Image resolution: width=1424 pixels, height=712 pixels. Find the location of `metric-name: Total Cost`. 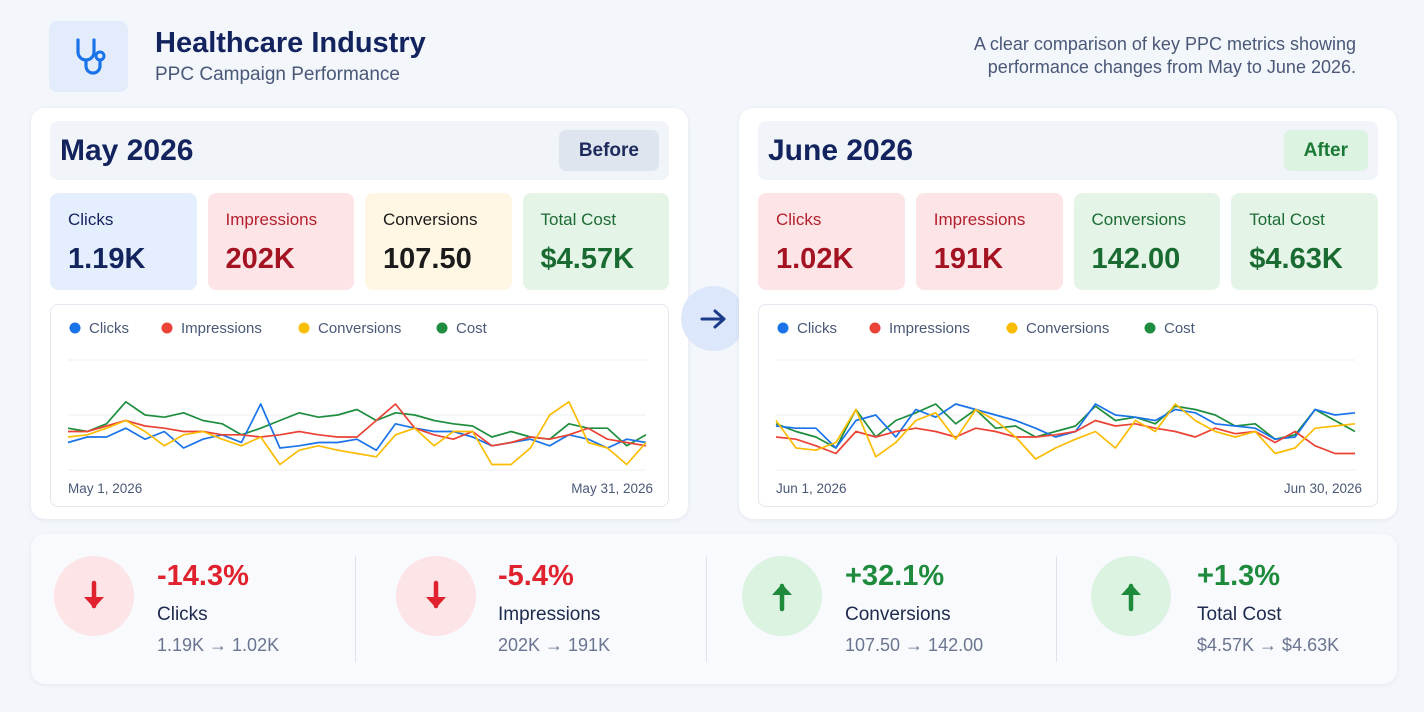

metric-name: Total Cost is located at coordinates (1239, 614).